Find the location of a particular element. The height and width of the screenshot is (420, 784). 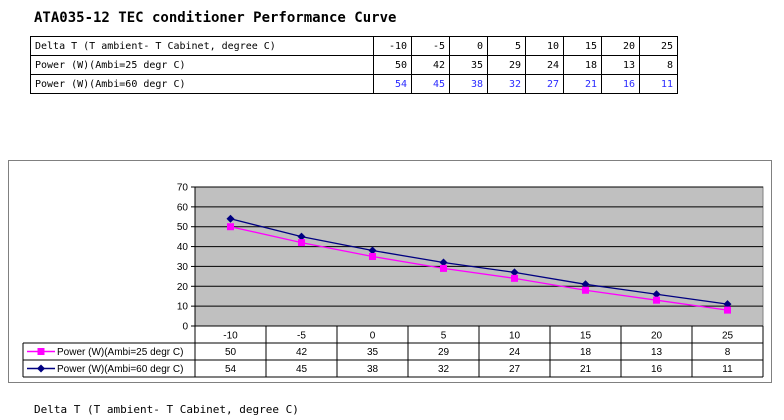

table-cell: 15 is located at coordinates (582, 46).